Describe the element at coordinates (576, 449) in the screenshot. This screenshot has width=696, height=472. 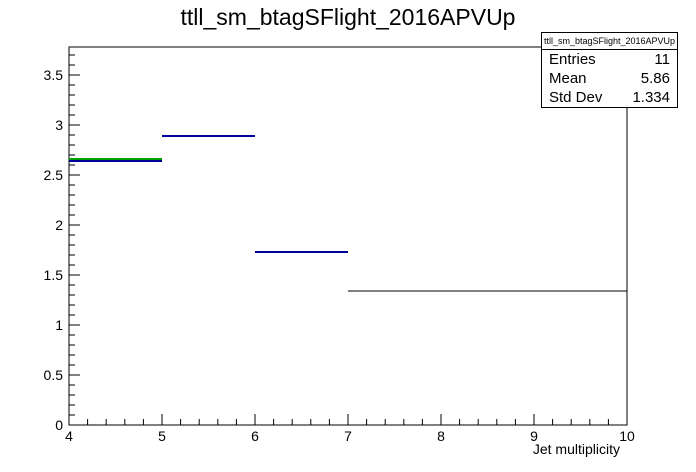
I see `x-axis-label: Jet multiplicity` at that location.